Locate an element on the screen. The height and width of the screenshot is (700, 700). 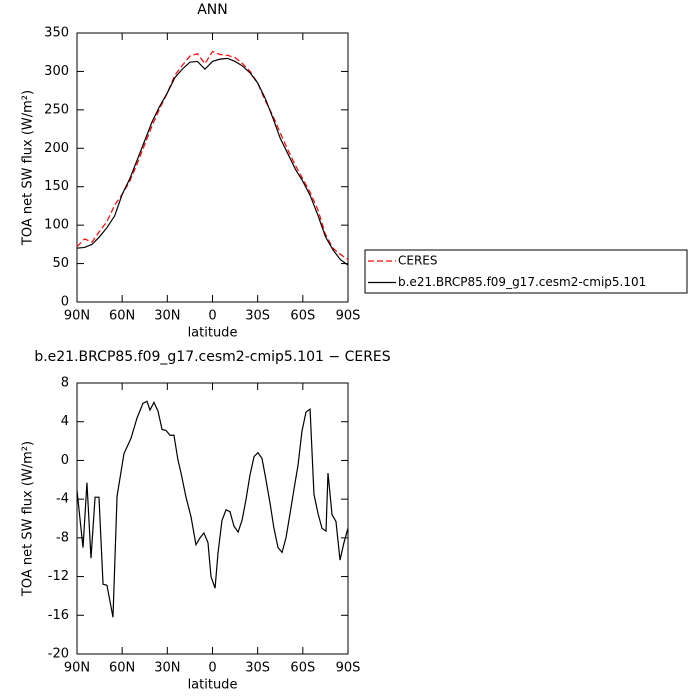
y-tick-label: -12 is located at coordinates (58, 576).